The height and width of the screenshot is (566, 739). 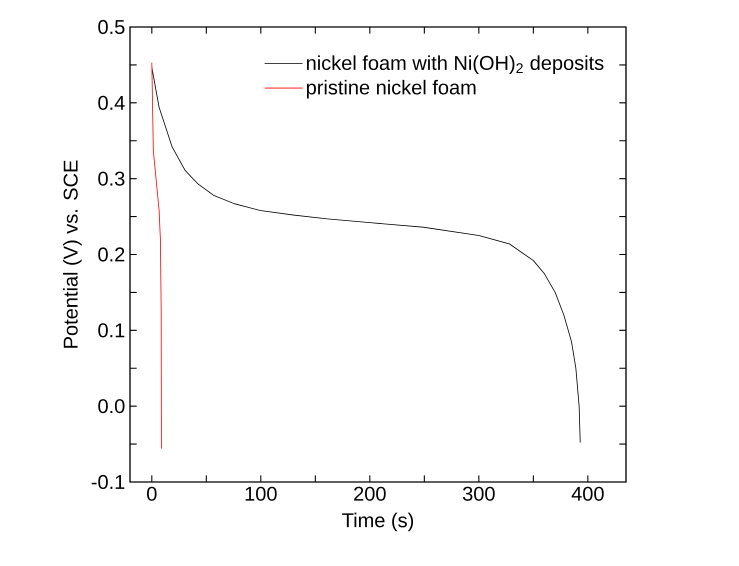 What do you see at coordinates (111, 103) in the screenshot?
I see `y-tick-label: 0.4` at bounding box center [111, 103].